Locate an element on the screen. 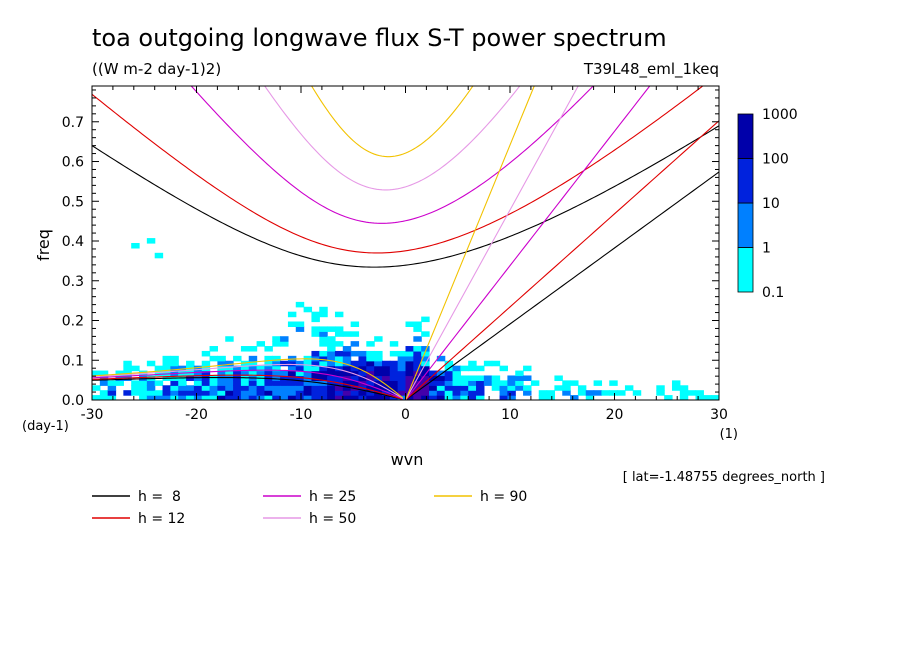 The height and width of the screenshot is (654, 904). kelvin-curve-h90 is located at coordinates (469, 243).